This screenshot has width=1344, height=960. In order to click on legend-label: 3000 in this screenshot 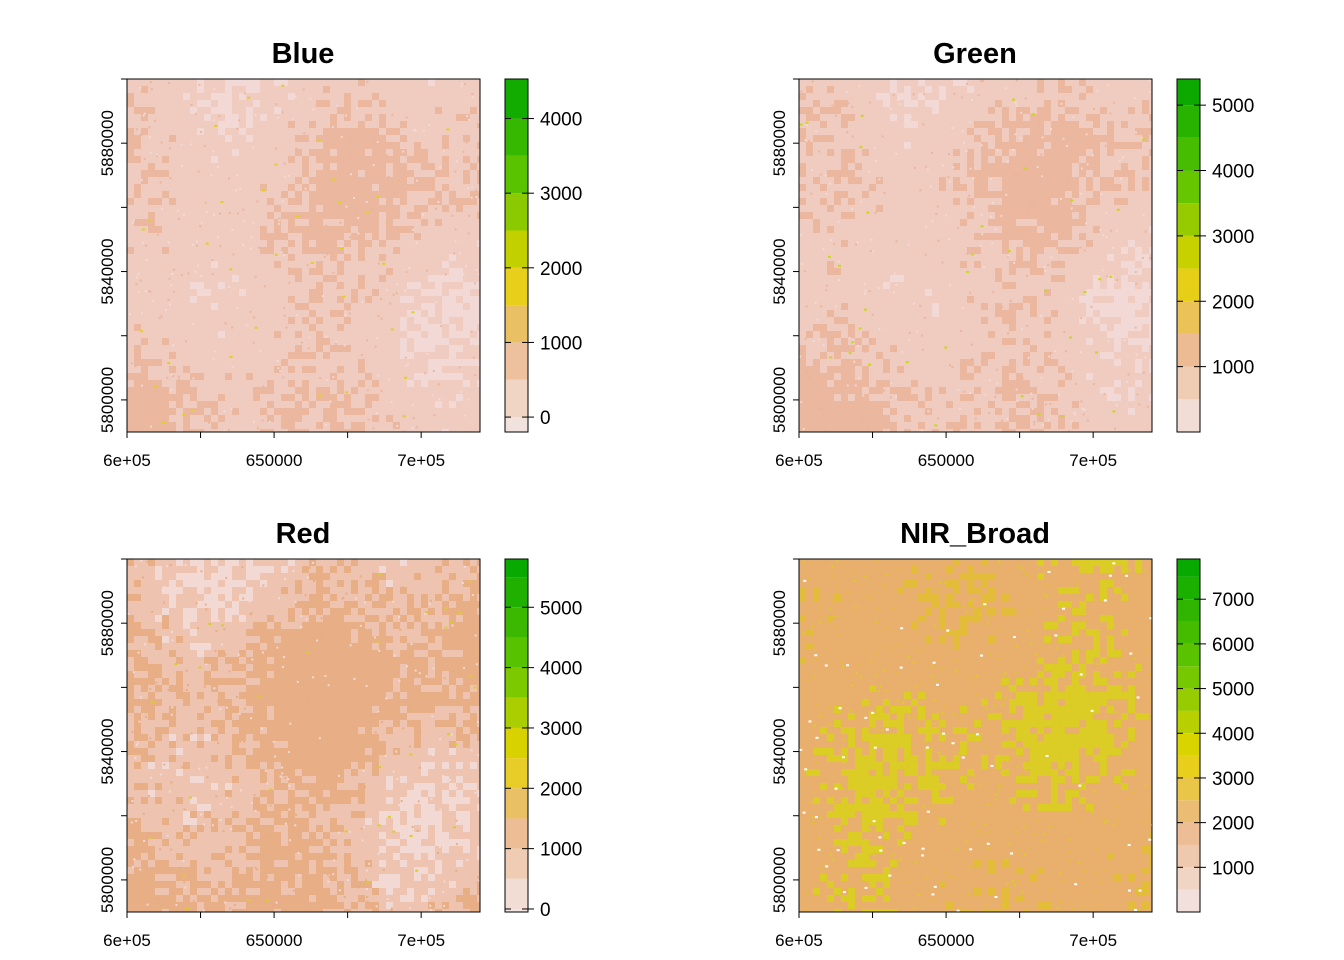, I will do `click(561, 729)`.